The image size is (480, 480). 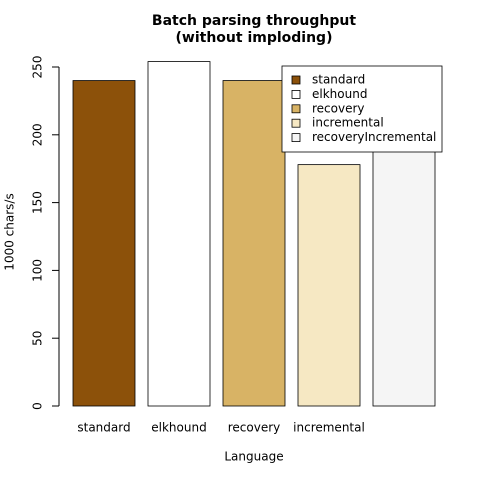 What do you see at coordinates (178, 428) in the screenshot?
I see `x-tick-label: elkhound` at bounding box center [178, 428].